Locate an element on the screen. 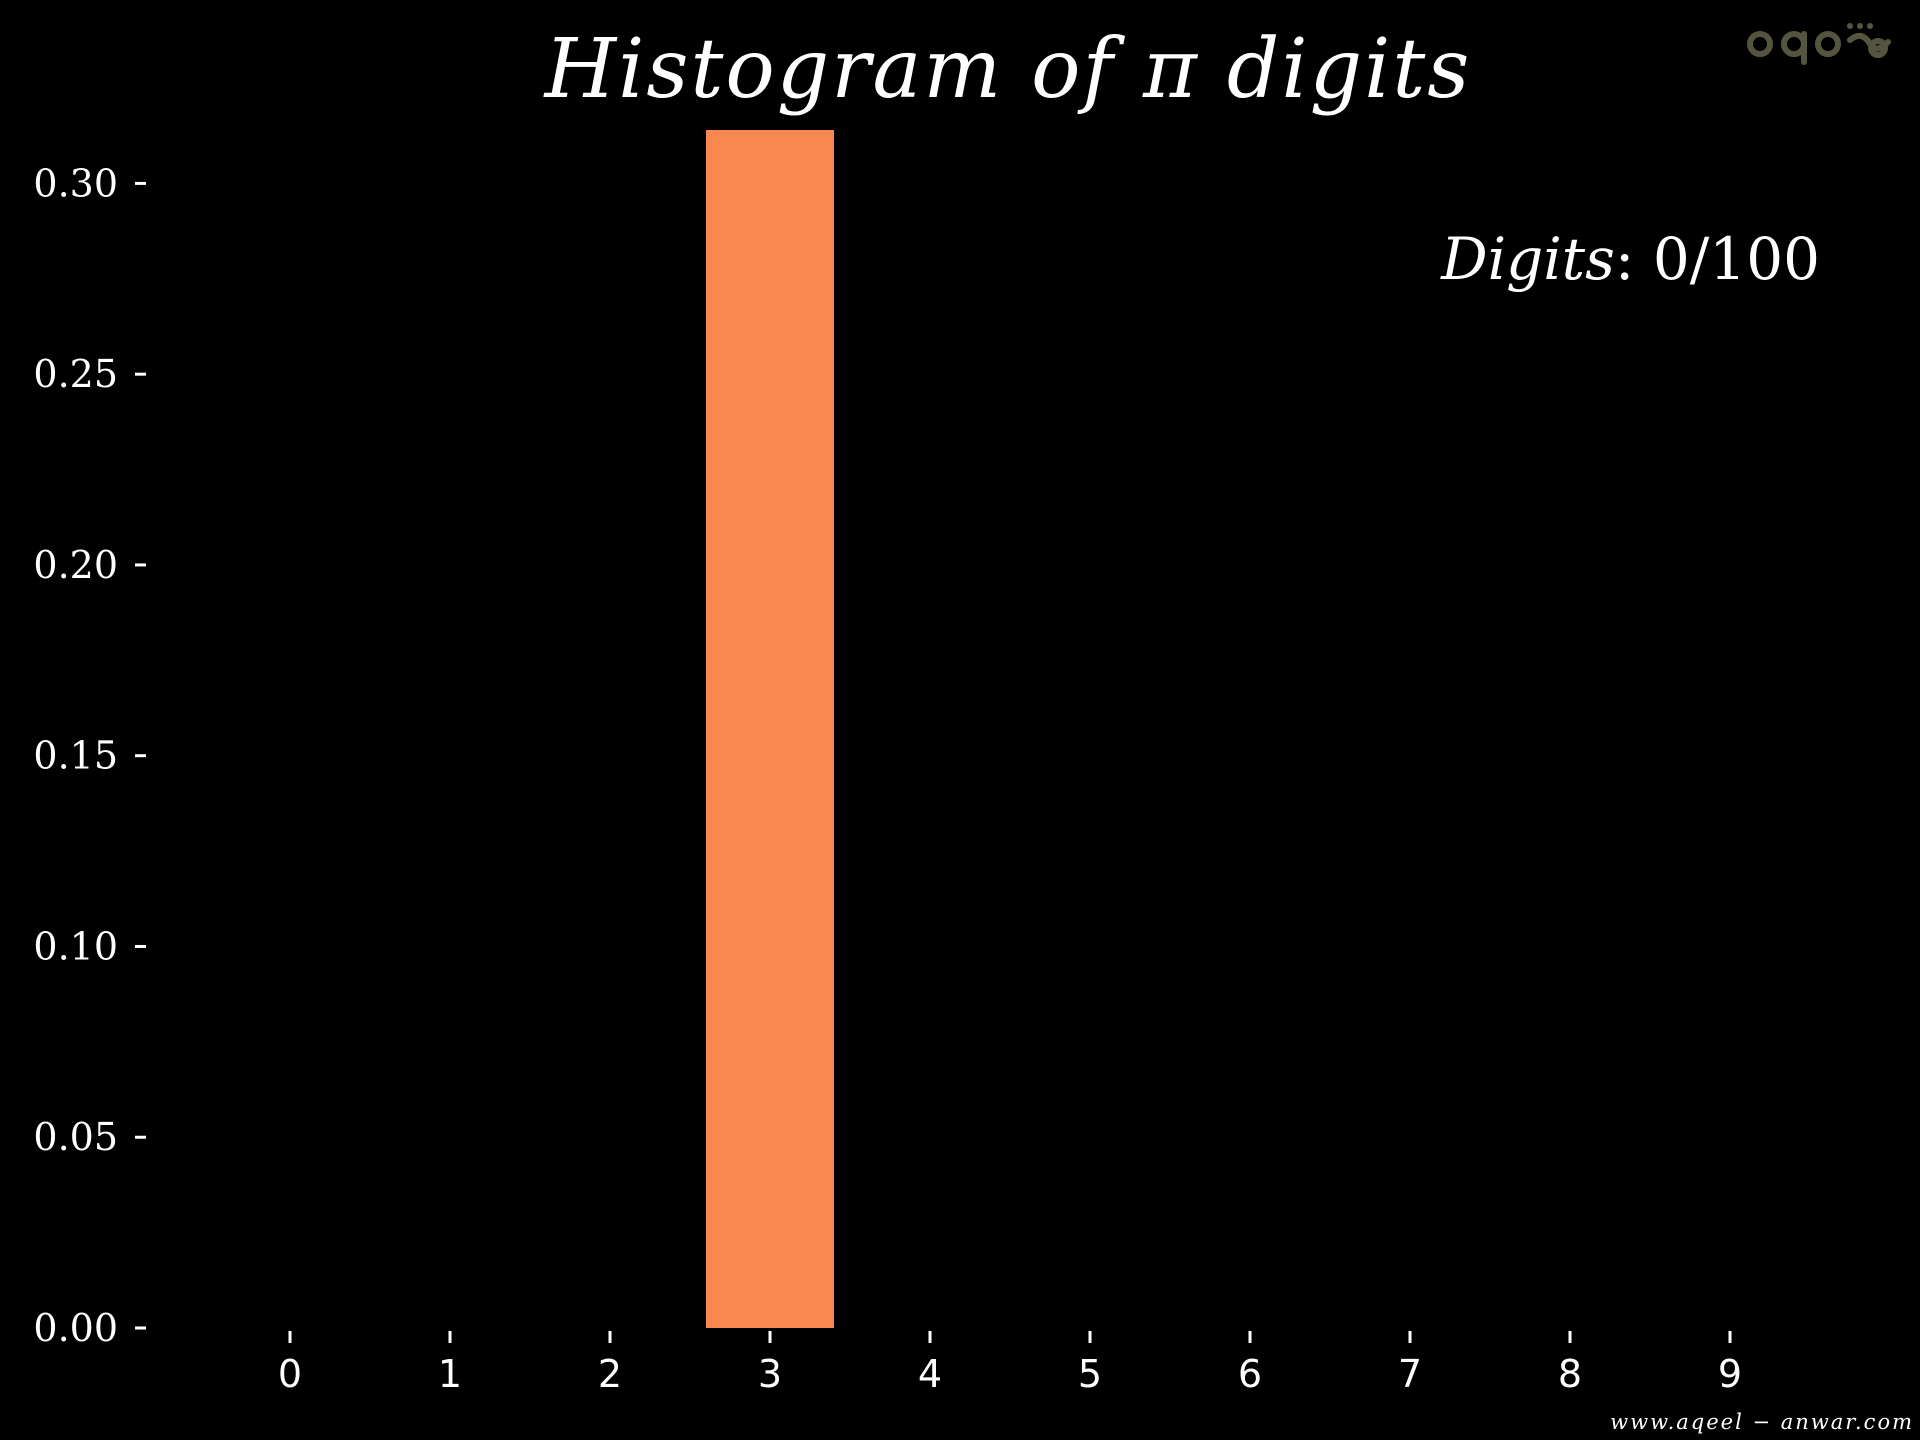 This screenshot has width=1920, height=1440. y-tick-label: 0.10 is located at coordinates (75, 946).